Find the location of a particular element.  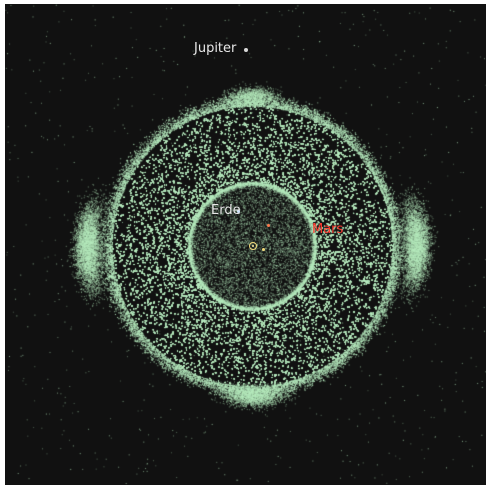

mars-label: Mars is located at coordinates (328, 229).